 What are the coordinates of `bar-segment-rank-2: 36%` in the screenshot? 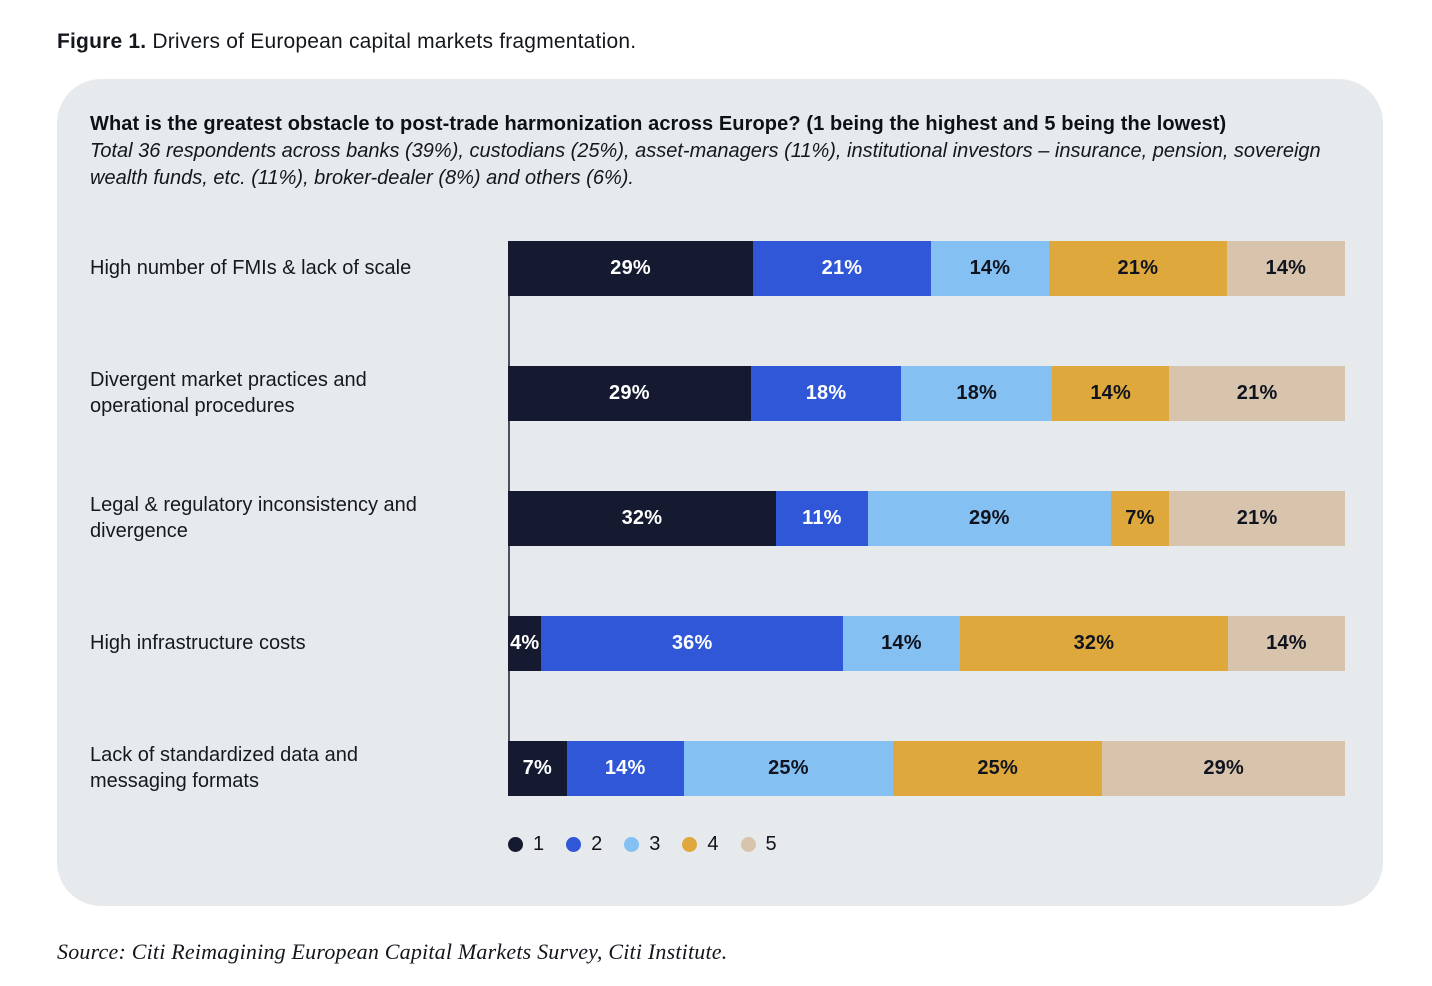 It's located at (692, 643).